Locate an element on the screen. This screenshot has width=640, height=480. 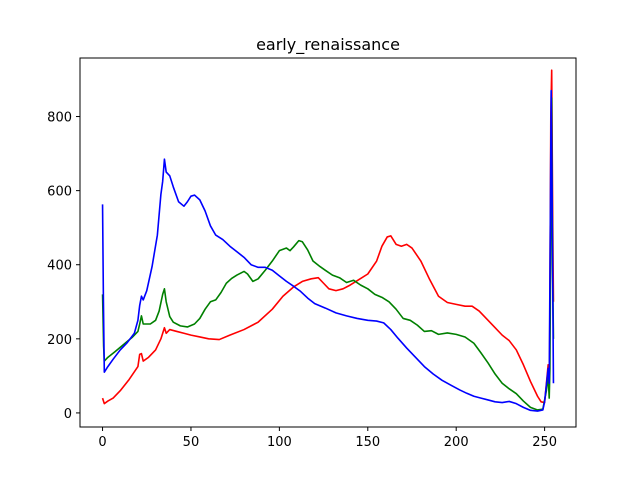
y-tick-label: 200 is located at coordinates (59, 340).